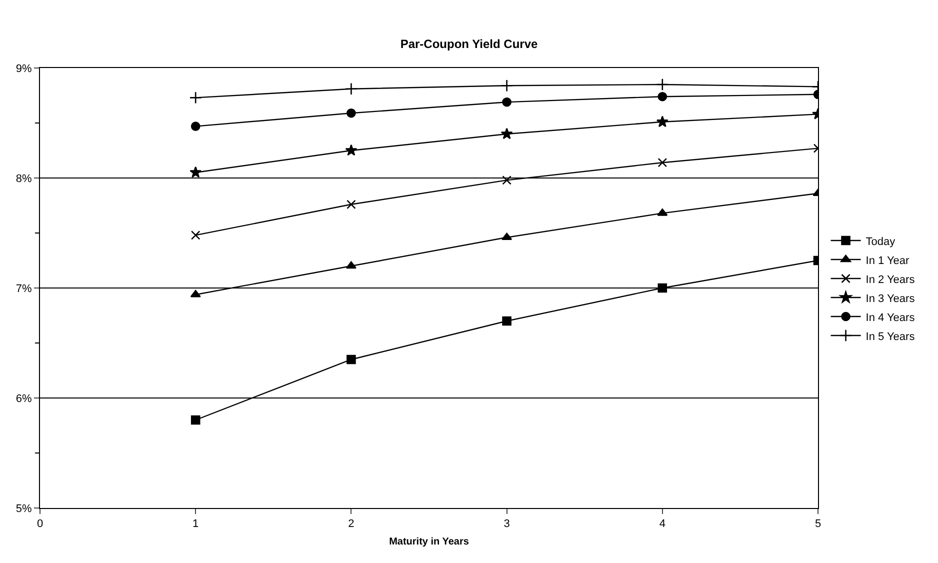 This screenshot has width=938, height=563. I want to click on legend-label: In 1 Year, so click(888, 260).